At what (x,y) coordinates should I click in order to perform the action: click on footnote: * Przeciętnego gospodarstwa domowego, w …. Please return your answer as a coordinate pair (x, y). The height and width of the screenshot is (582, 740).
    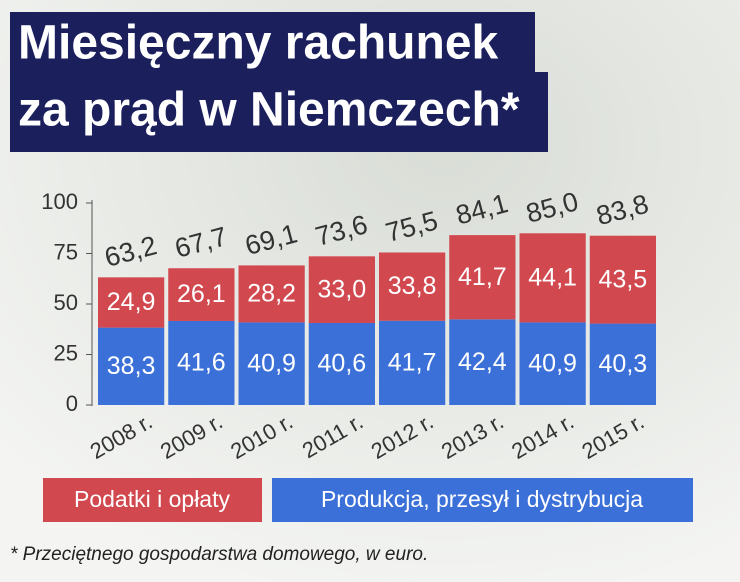
    Looking at the image, I should click on (219, 554).